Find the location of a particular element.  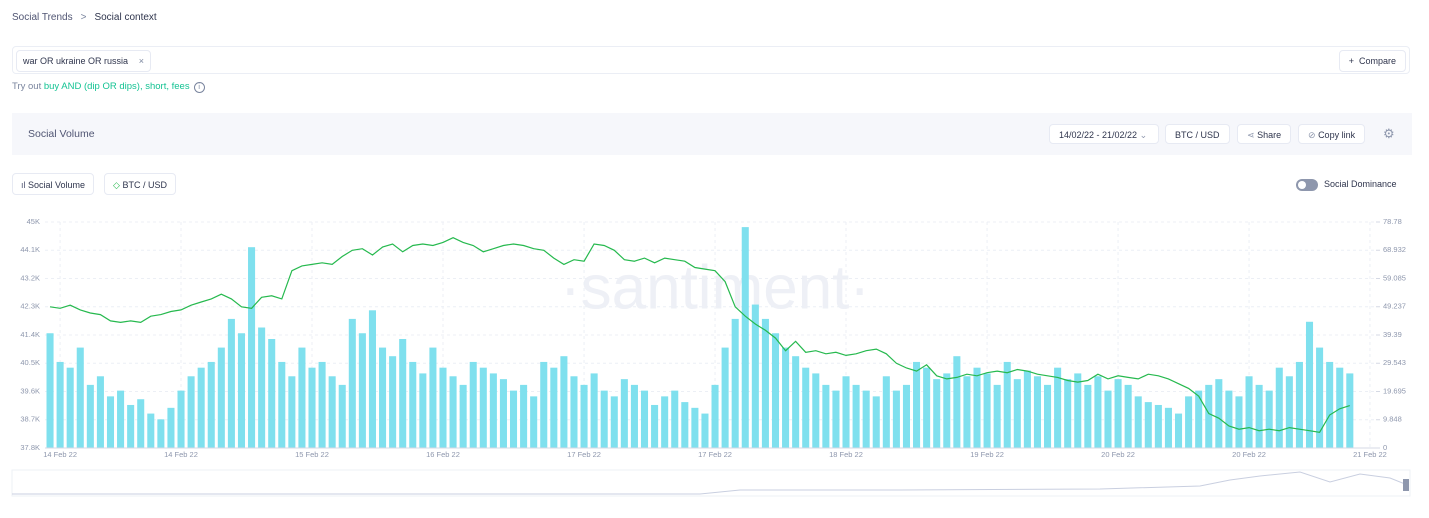

hint-link: buy AND (dip OR dips), short, fees is located at coordinates (116, 86).